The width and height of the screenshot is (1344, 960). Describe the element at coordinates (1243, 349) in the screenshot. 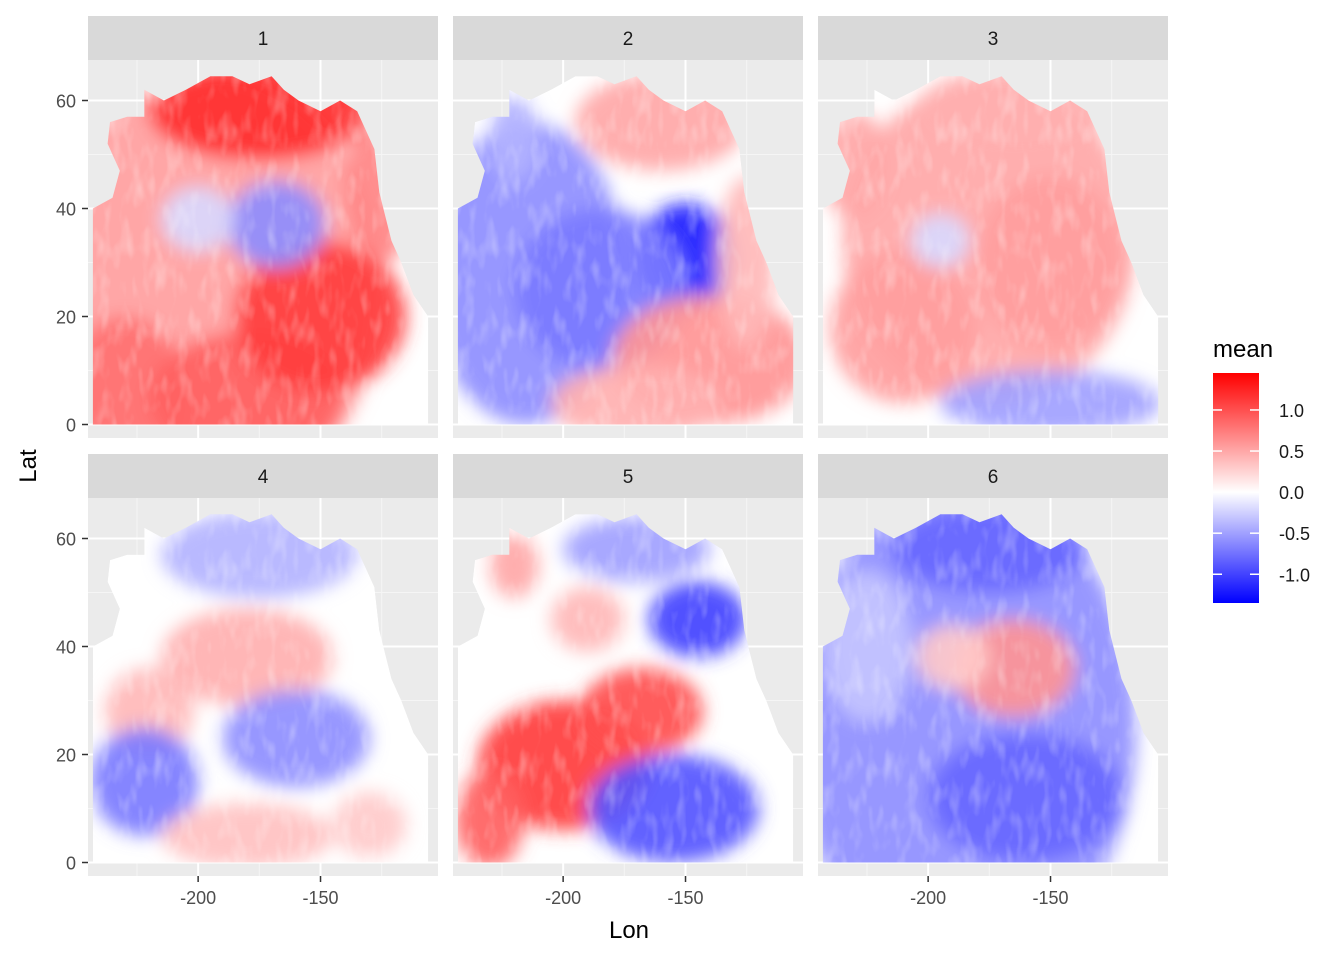

I see `legend-title: mean` at that location.